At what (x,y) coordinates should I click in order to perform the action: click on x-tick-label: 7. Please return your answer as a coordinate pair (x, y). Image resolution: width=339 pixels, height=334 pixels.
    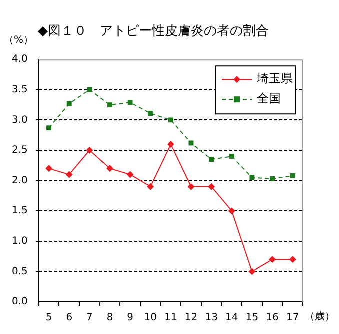
    Looking at the image, I should click on (89, 318).